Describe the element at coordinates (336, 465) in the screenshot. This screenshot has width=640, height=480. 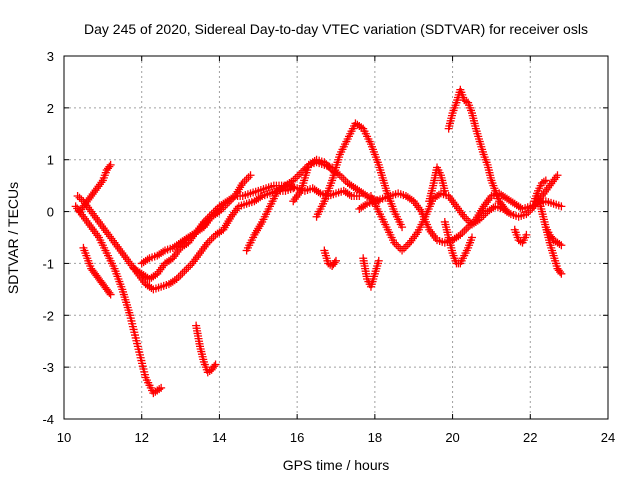
I see `x-axis-label: GPS time / hours` at that location.